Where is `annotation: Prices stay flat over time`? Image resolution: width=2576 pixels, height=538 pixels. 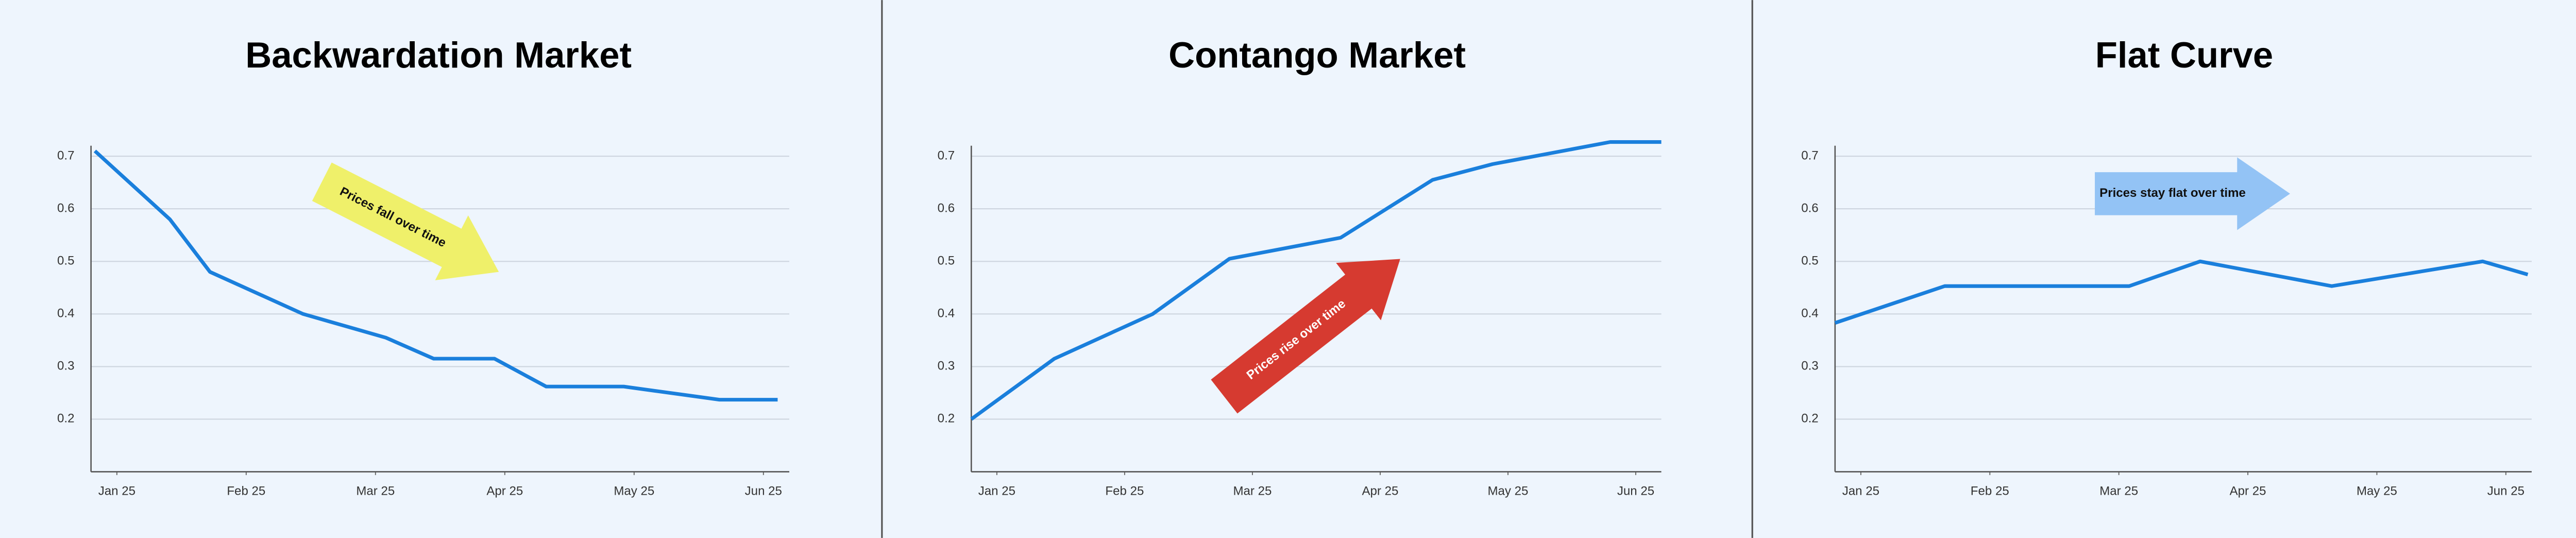
annotation: Prices stay flat over time is located at coordinates (2193, 193).